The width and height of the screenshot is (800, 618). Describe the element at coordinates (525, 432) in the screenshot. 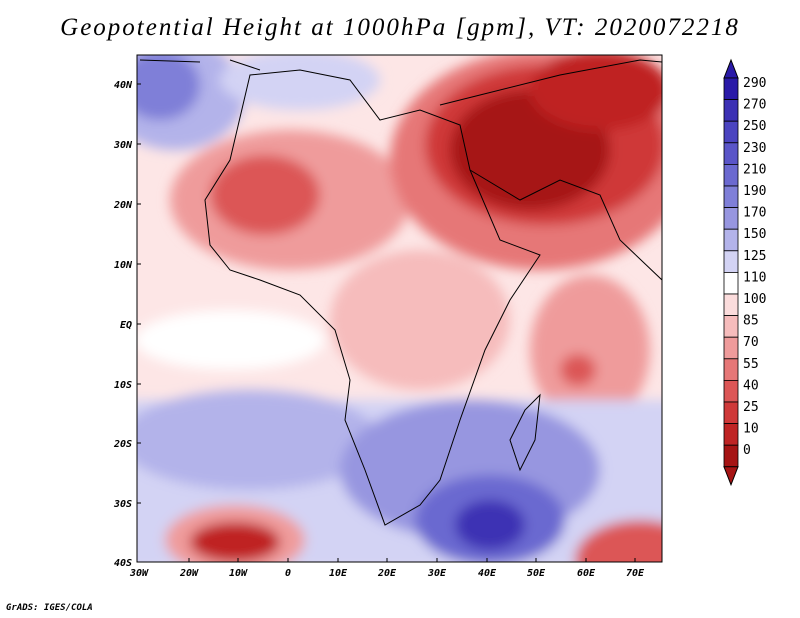

I see `madagascar-coastline` at that location.